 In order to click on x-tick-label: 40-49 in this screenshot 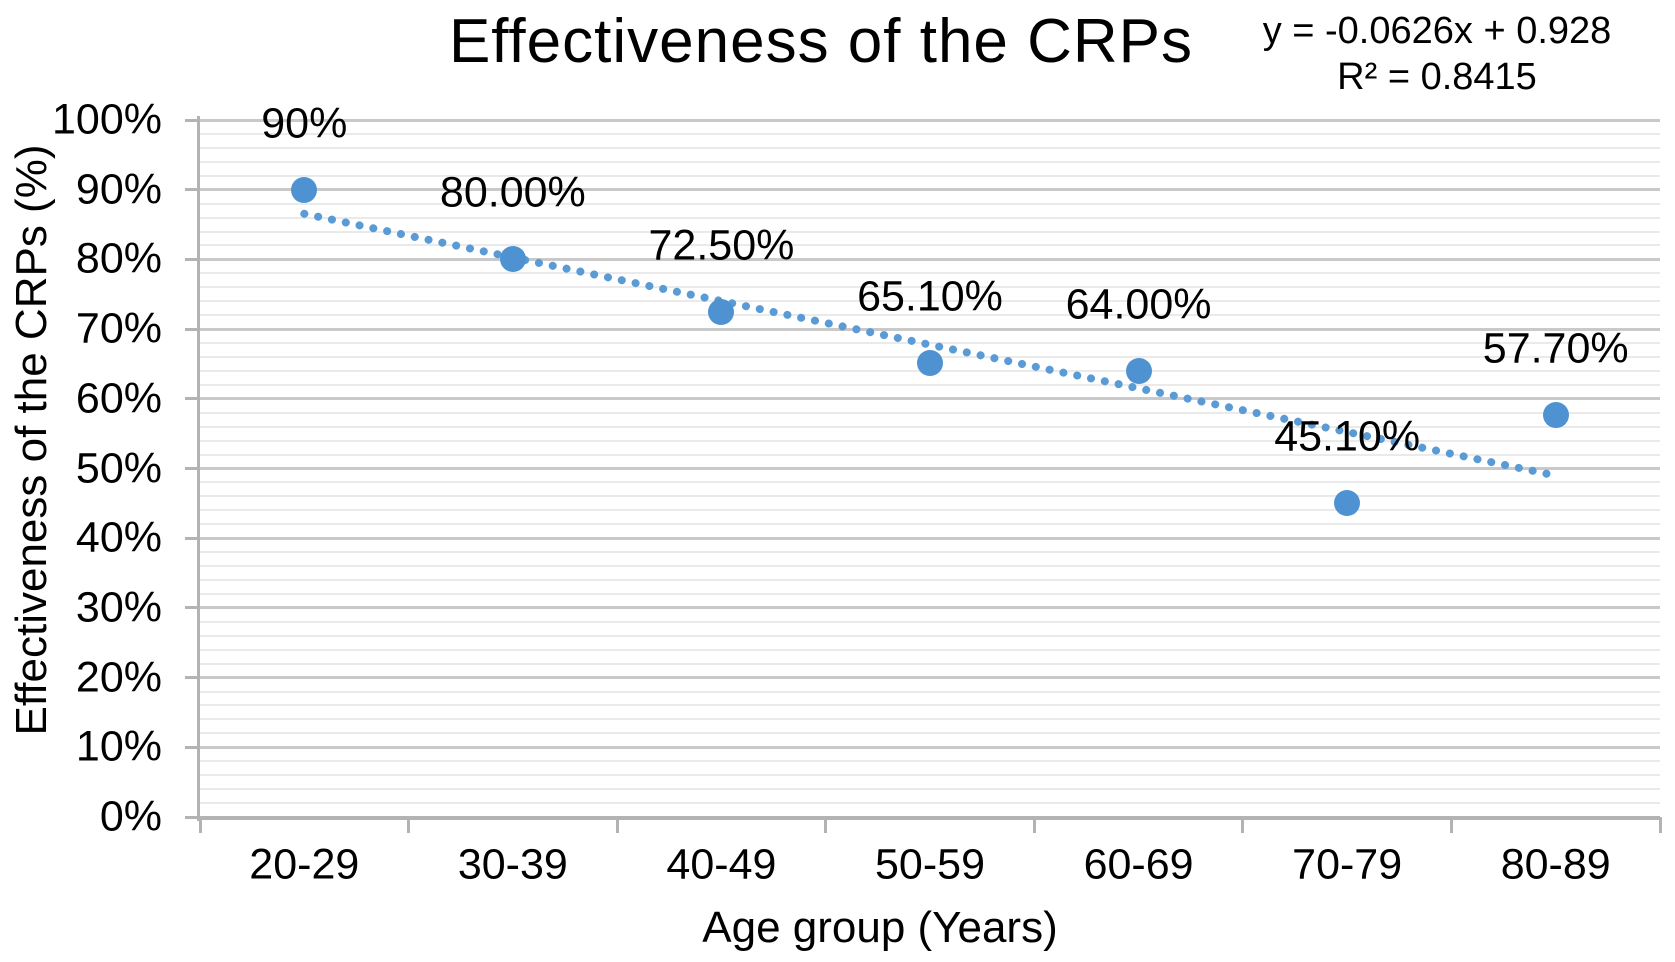, I will do `click(721, 864)`.